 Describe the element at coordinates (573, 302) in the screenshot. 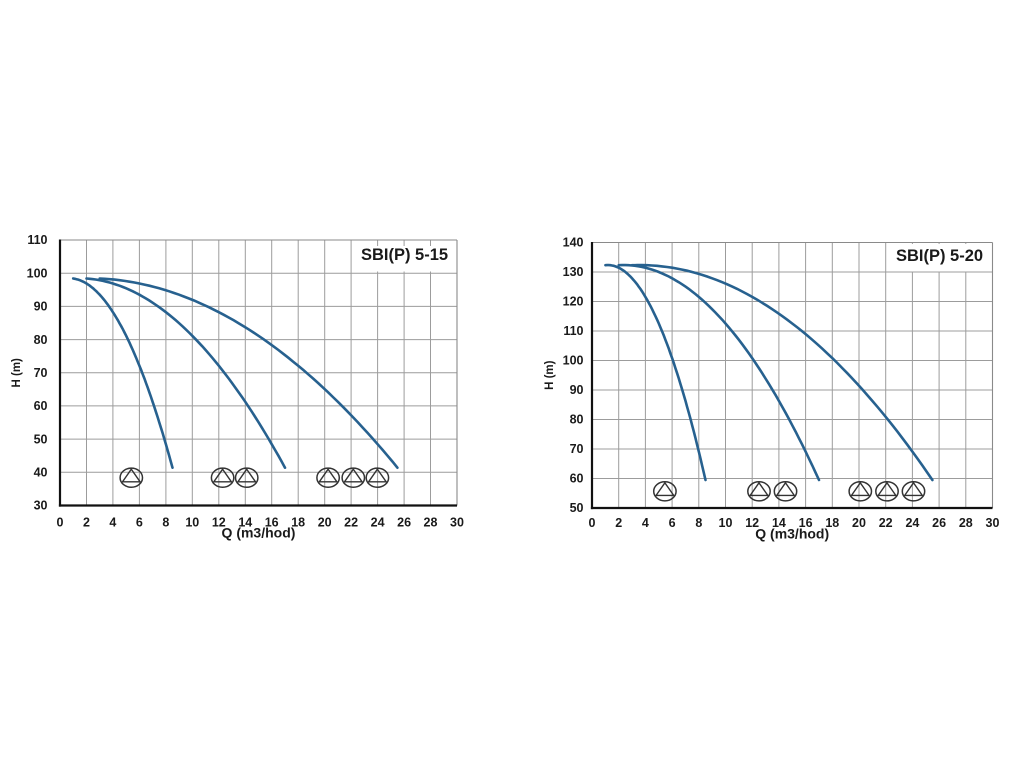

I see `svg-text: 120` at that location.